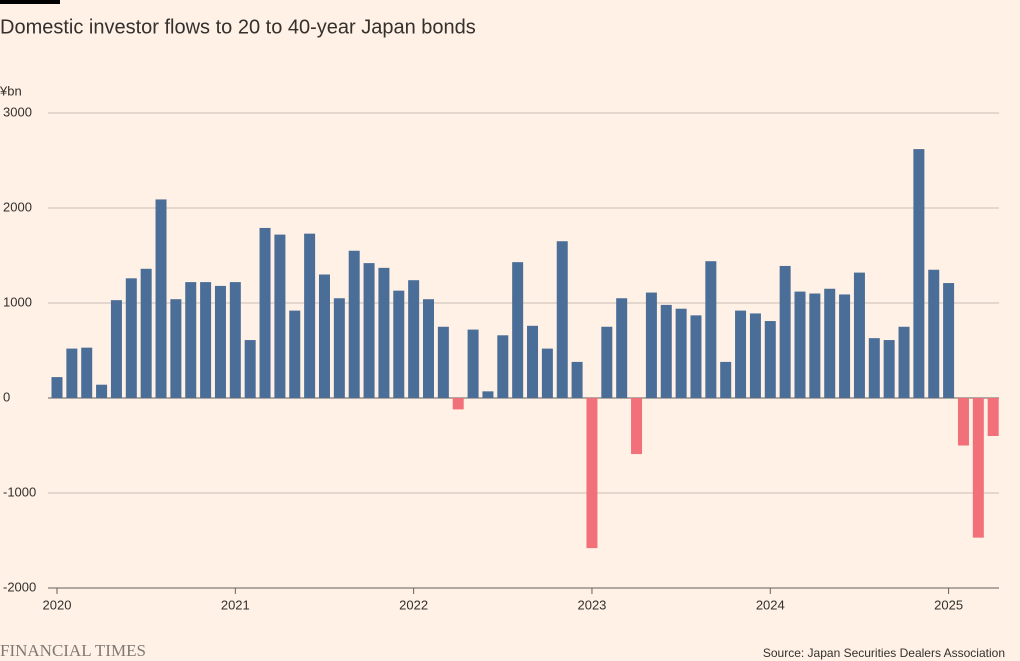 The image size is (1020, 661). Describe the element at coordinates (413, 604) in the screenshot. I see `x-tick-label: 2022` at that location.